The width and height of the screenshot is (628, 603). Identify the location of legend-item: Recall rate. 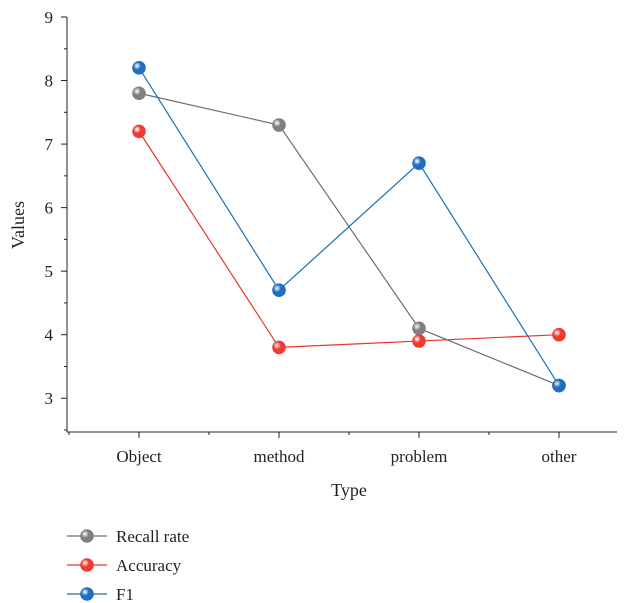
(128, 536).